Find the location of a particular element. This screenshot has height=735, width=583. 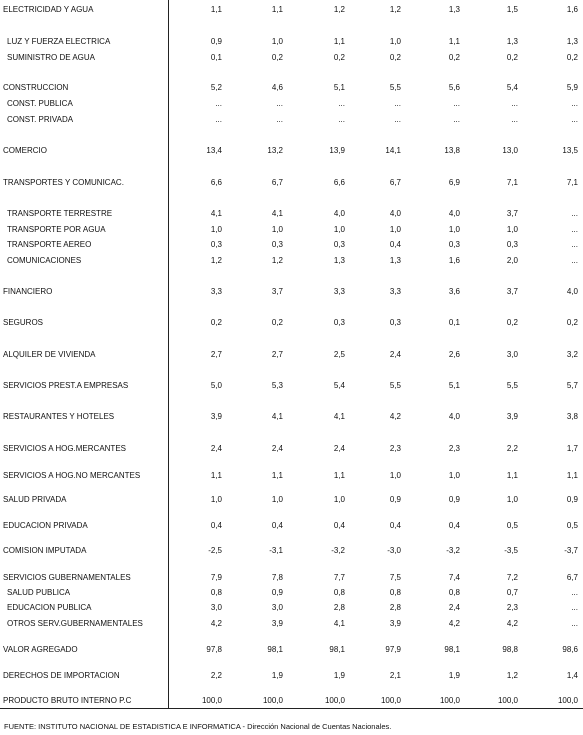

cell-value: 7,8 is located at coordinates (277, 577).